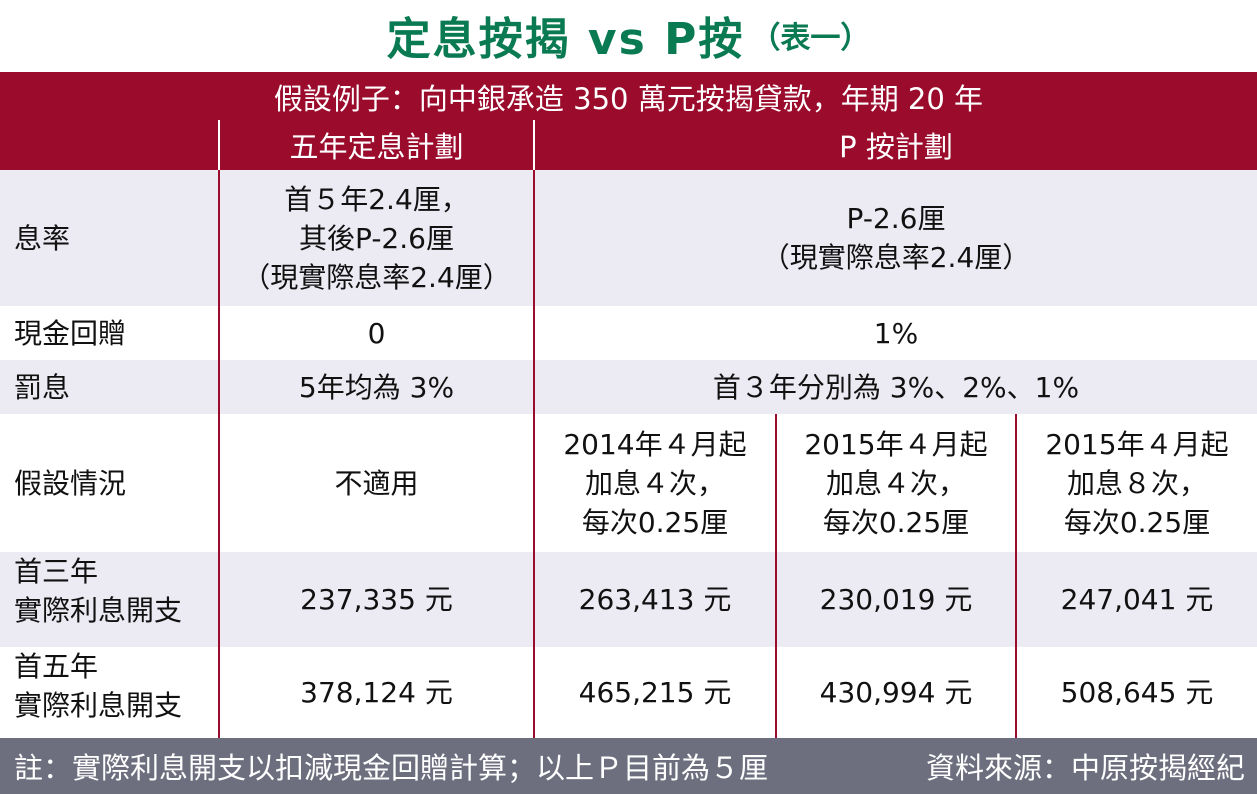 The image size is (1257, 794). What do you see at coordinates (655, 692) in the screenshot?
I see `five-year-a: 465,215 元` at bounding box center [655, 692].